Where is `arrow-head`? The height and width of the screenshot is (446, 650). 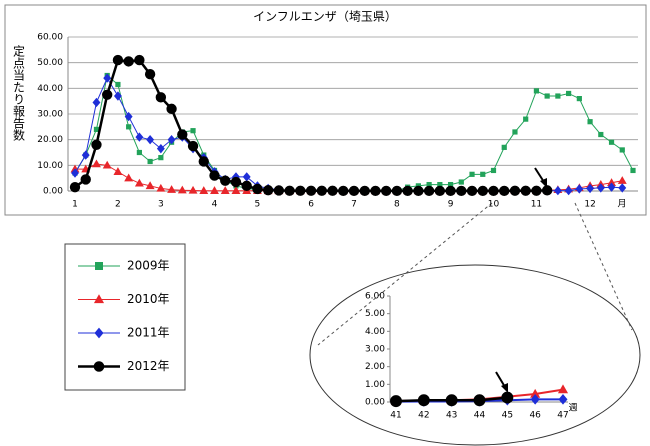
arrow-head is located at coordinates (504, 388).